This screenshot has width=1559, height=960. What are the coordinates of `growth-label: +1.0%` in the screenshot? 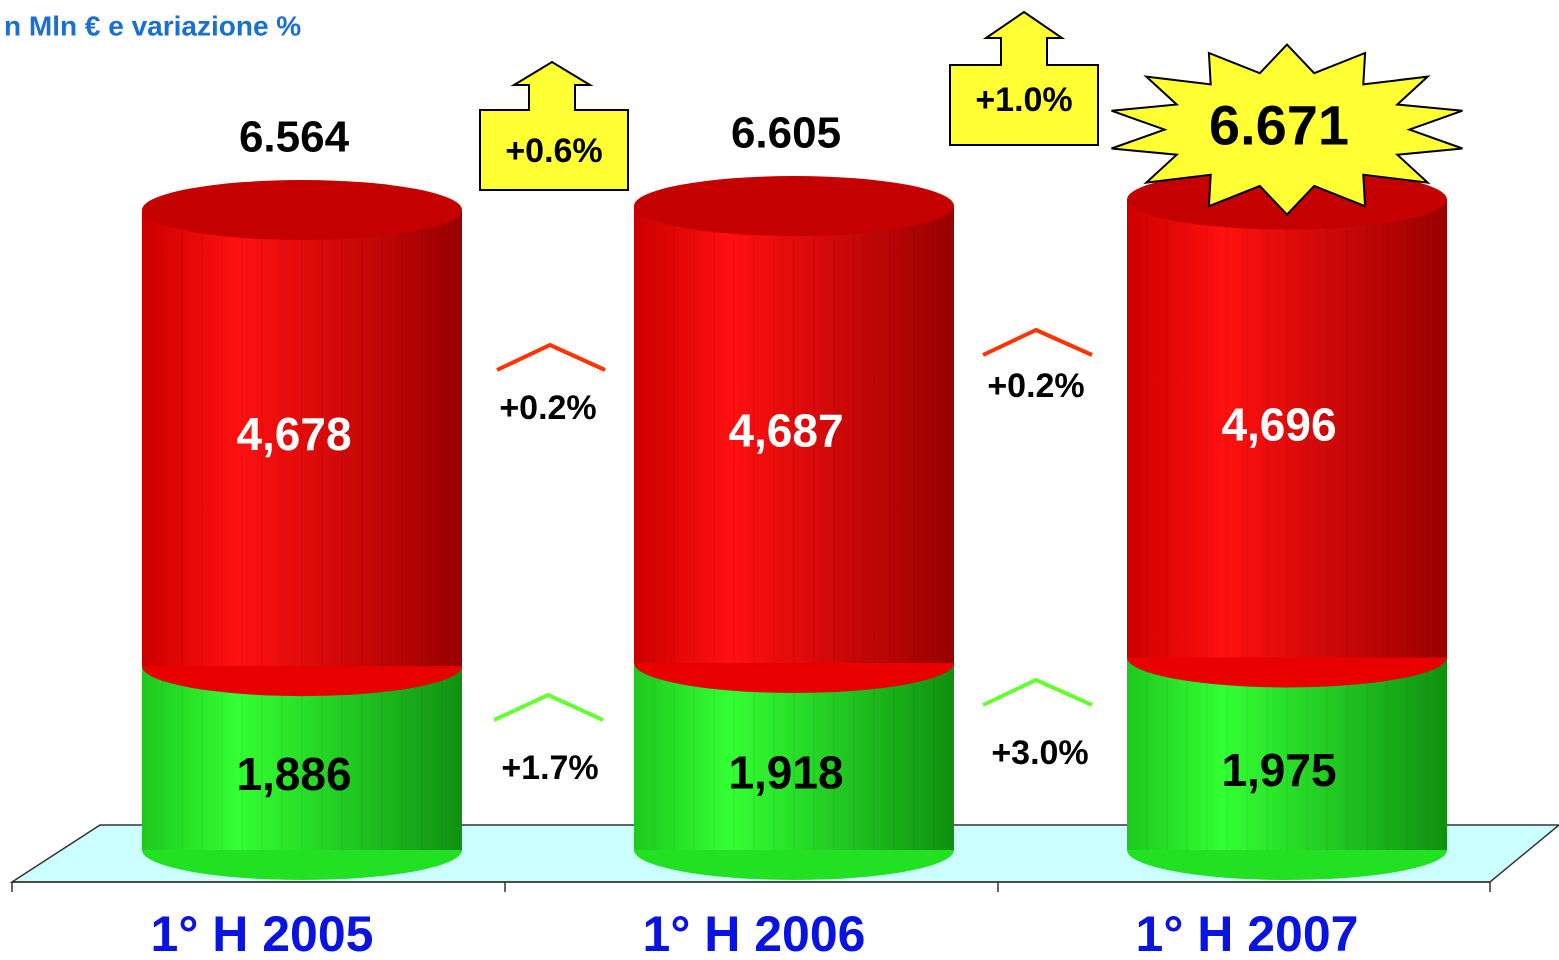 It's located at (1023, 100).